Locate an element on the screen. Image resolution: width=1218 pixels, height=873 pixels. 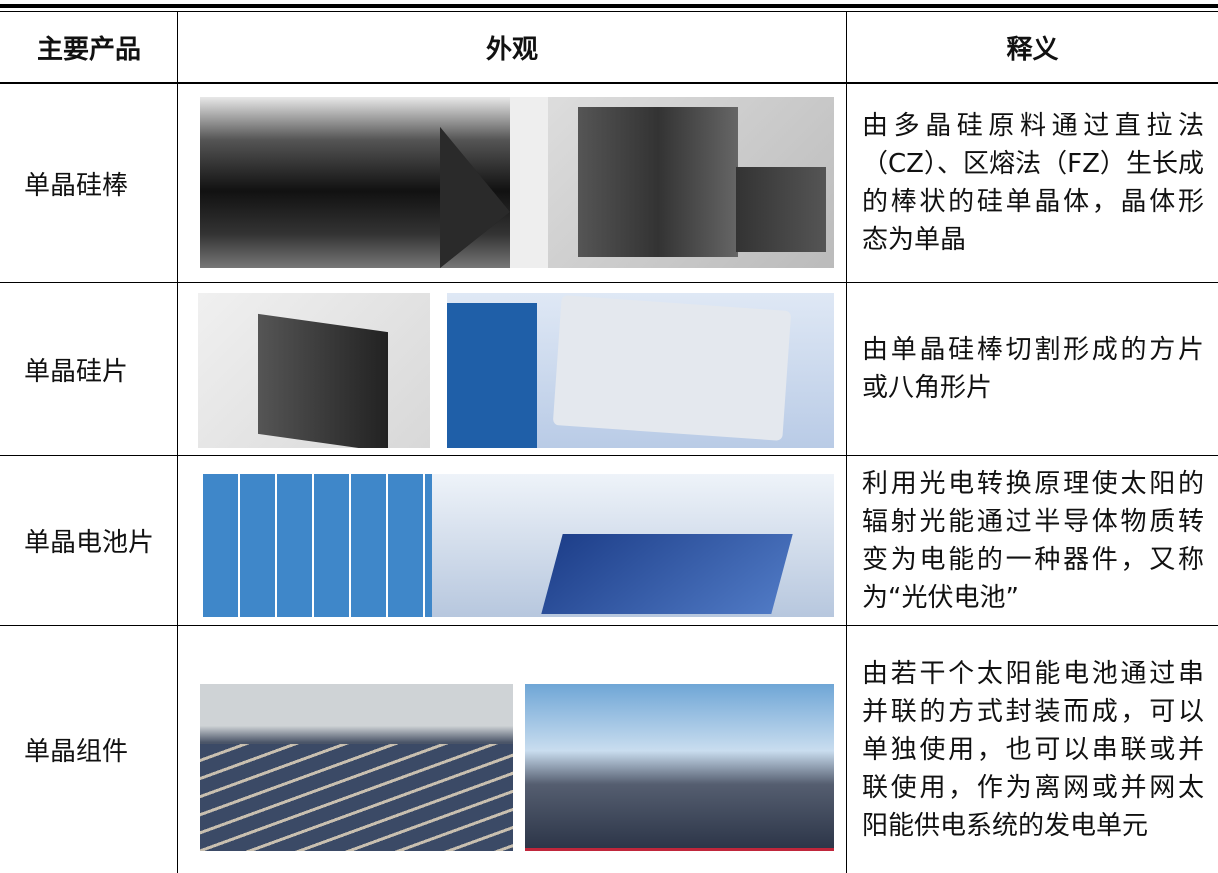
description-line: 由若干个太阳能电池通过串 is located at coordinates (1033, 673).